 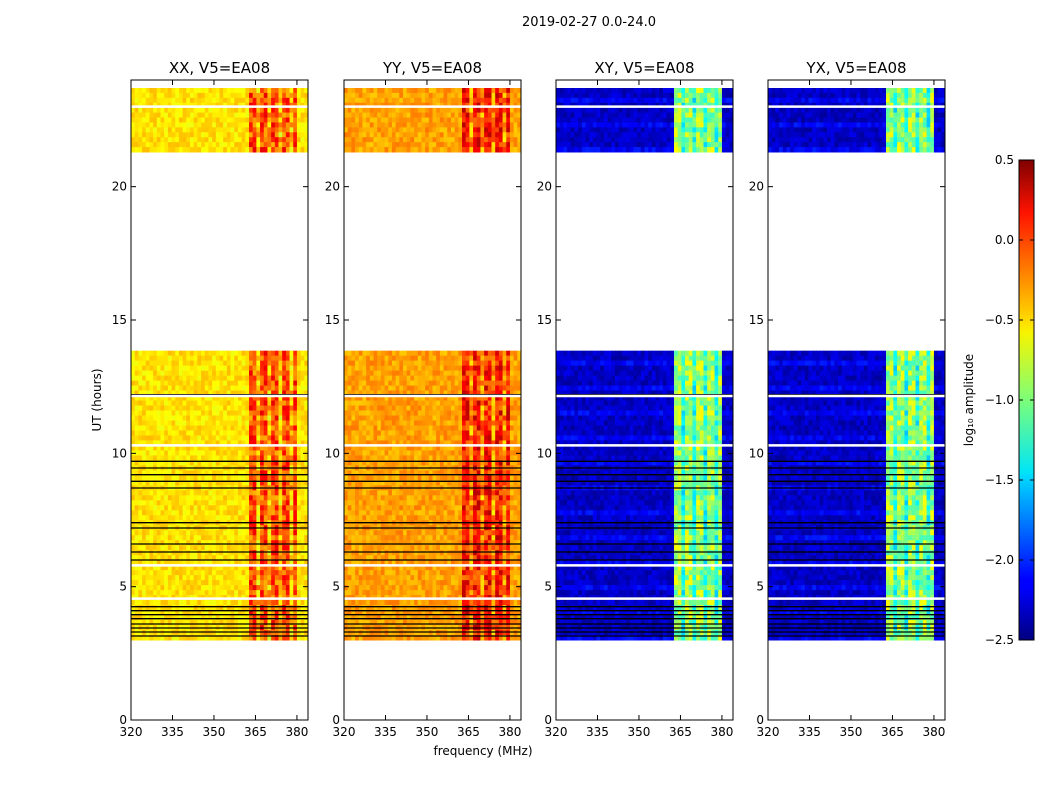 I want to click on x-tick-label: 335, so click(x=172, y=732).